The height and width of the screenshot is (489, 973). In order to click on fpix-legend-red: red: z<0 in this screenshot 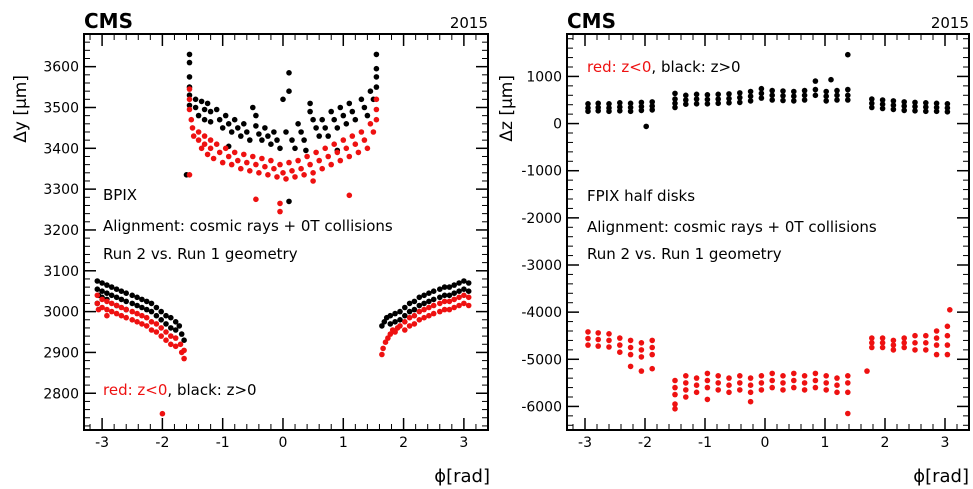, I will do `click(619, 67)`.